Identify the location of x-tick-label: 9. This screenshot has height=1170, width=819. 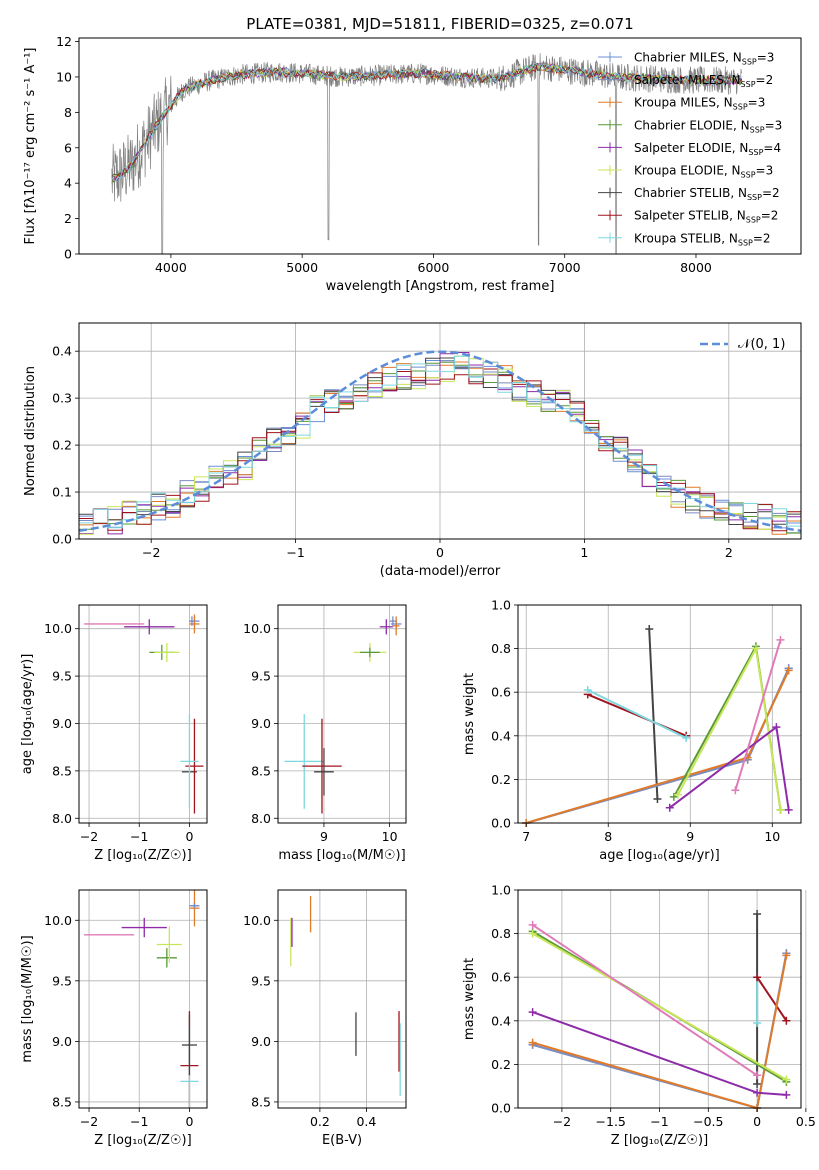
(324, 836).